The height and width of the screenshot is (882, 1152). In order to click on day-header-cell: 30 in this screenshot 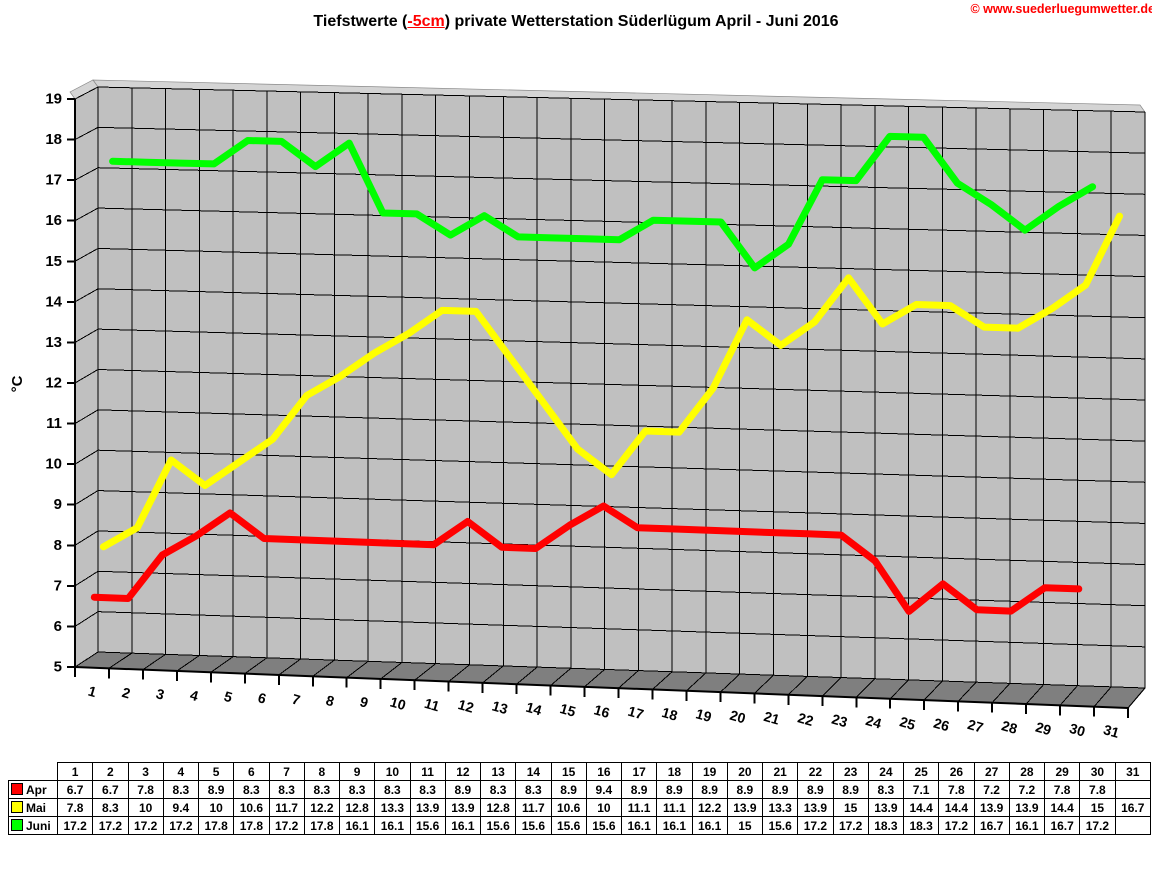, I will do `click(1097, 771)`.